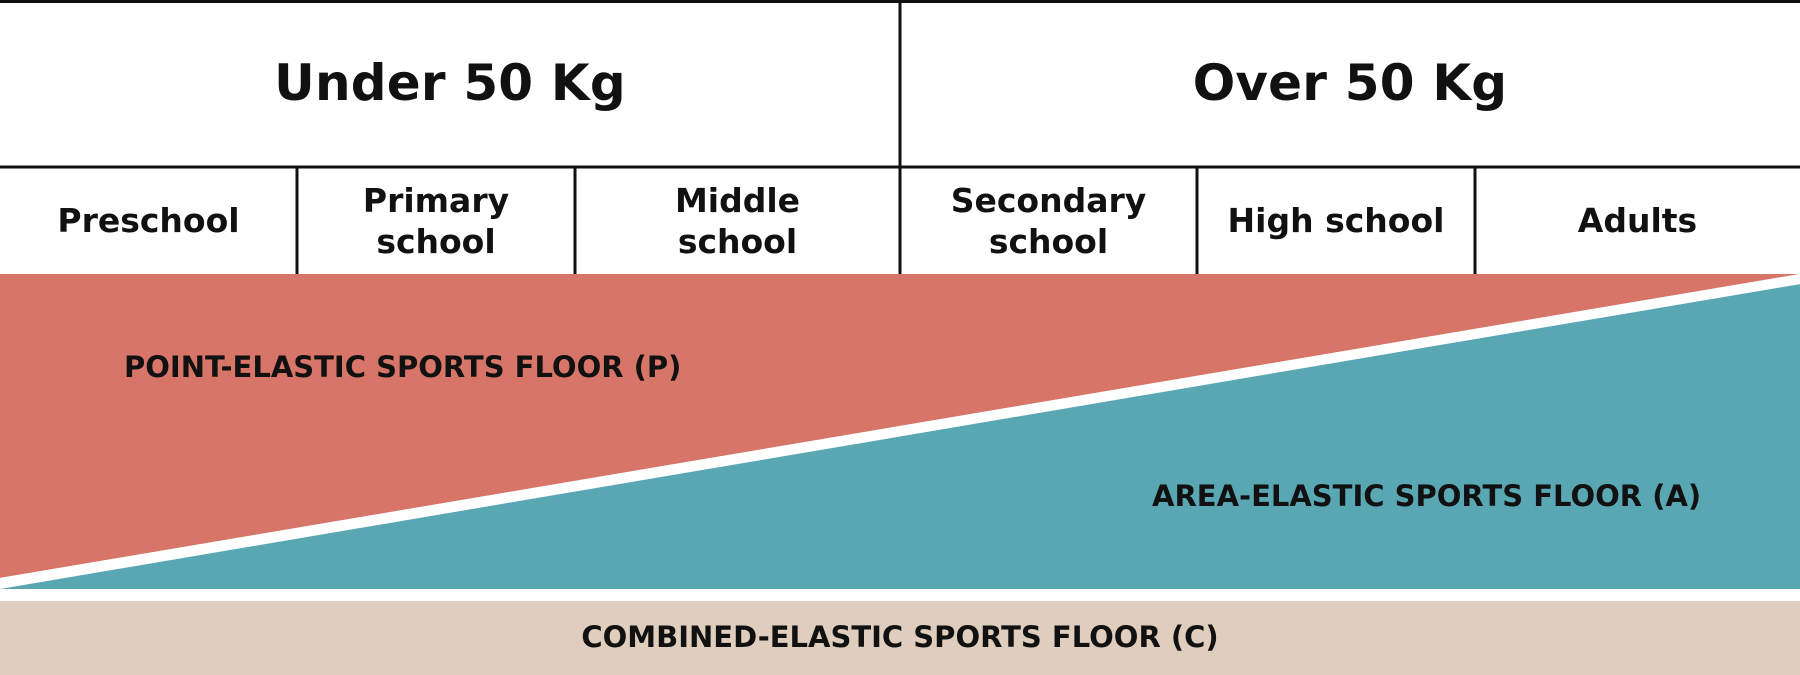 The width and height of the screenshot is (1800, 675). Describe the element at coordinates (1637, 221) in the screenshot. I see `age-group-adults: Adults` at that location.